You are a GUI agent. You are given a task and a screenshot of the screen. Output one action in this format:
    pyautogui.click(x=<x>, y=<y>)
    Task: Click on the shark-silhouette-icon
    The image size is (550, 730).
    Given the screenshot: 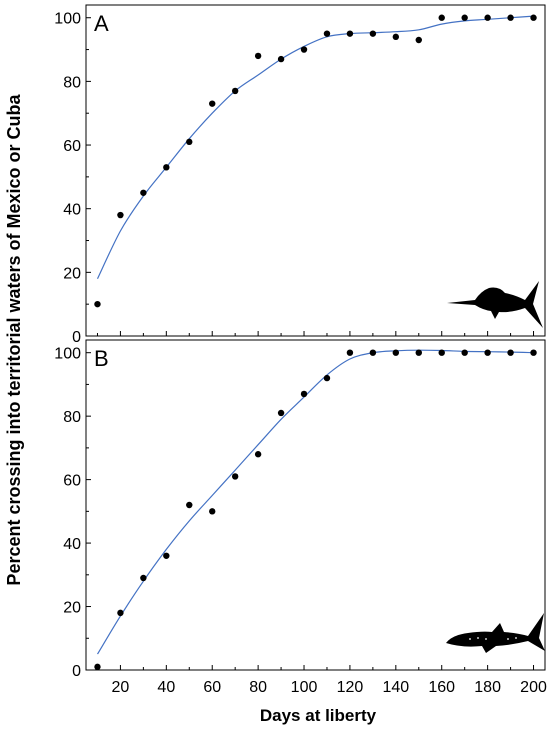 What is the action you would take?
    pyautogui.click(x=495, y=633)
    